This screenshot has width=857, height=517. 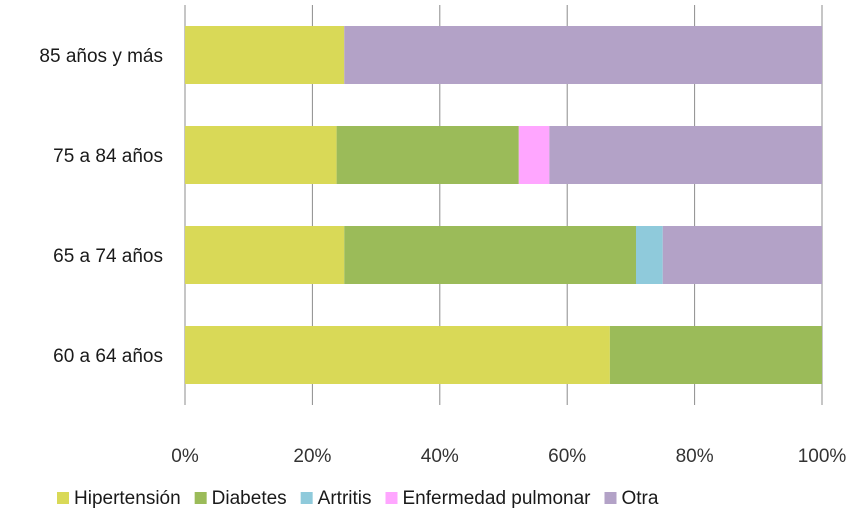 I want to click on category-label: 85 años y más, so click(x=101, y=56).